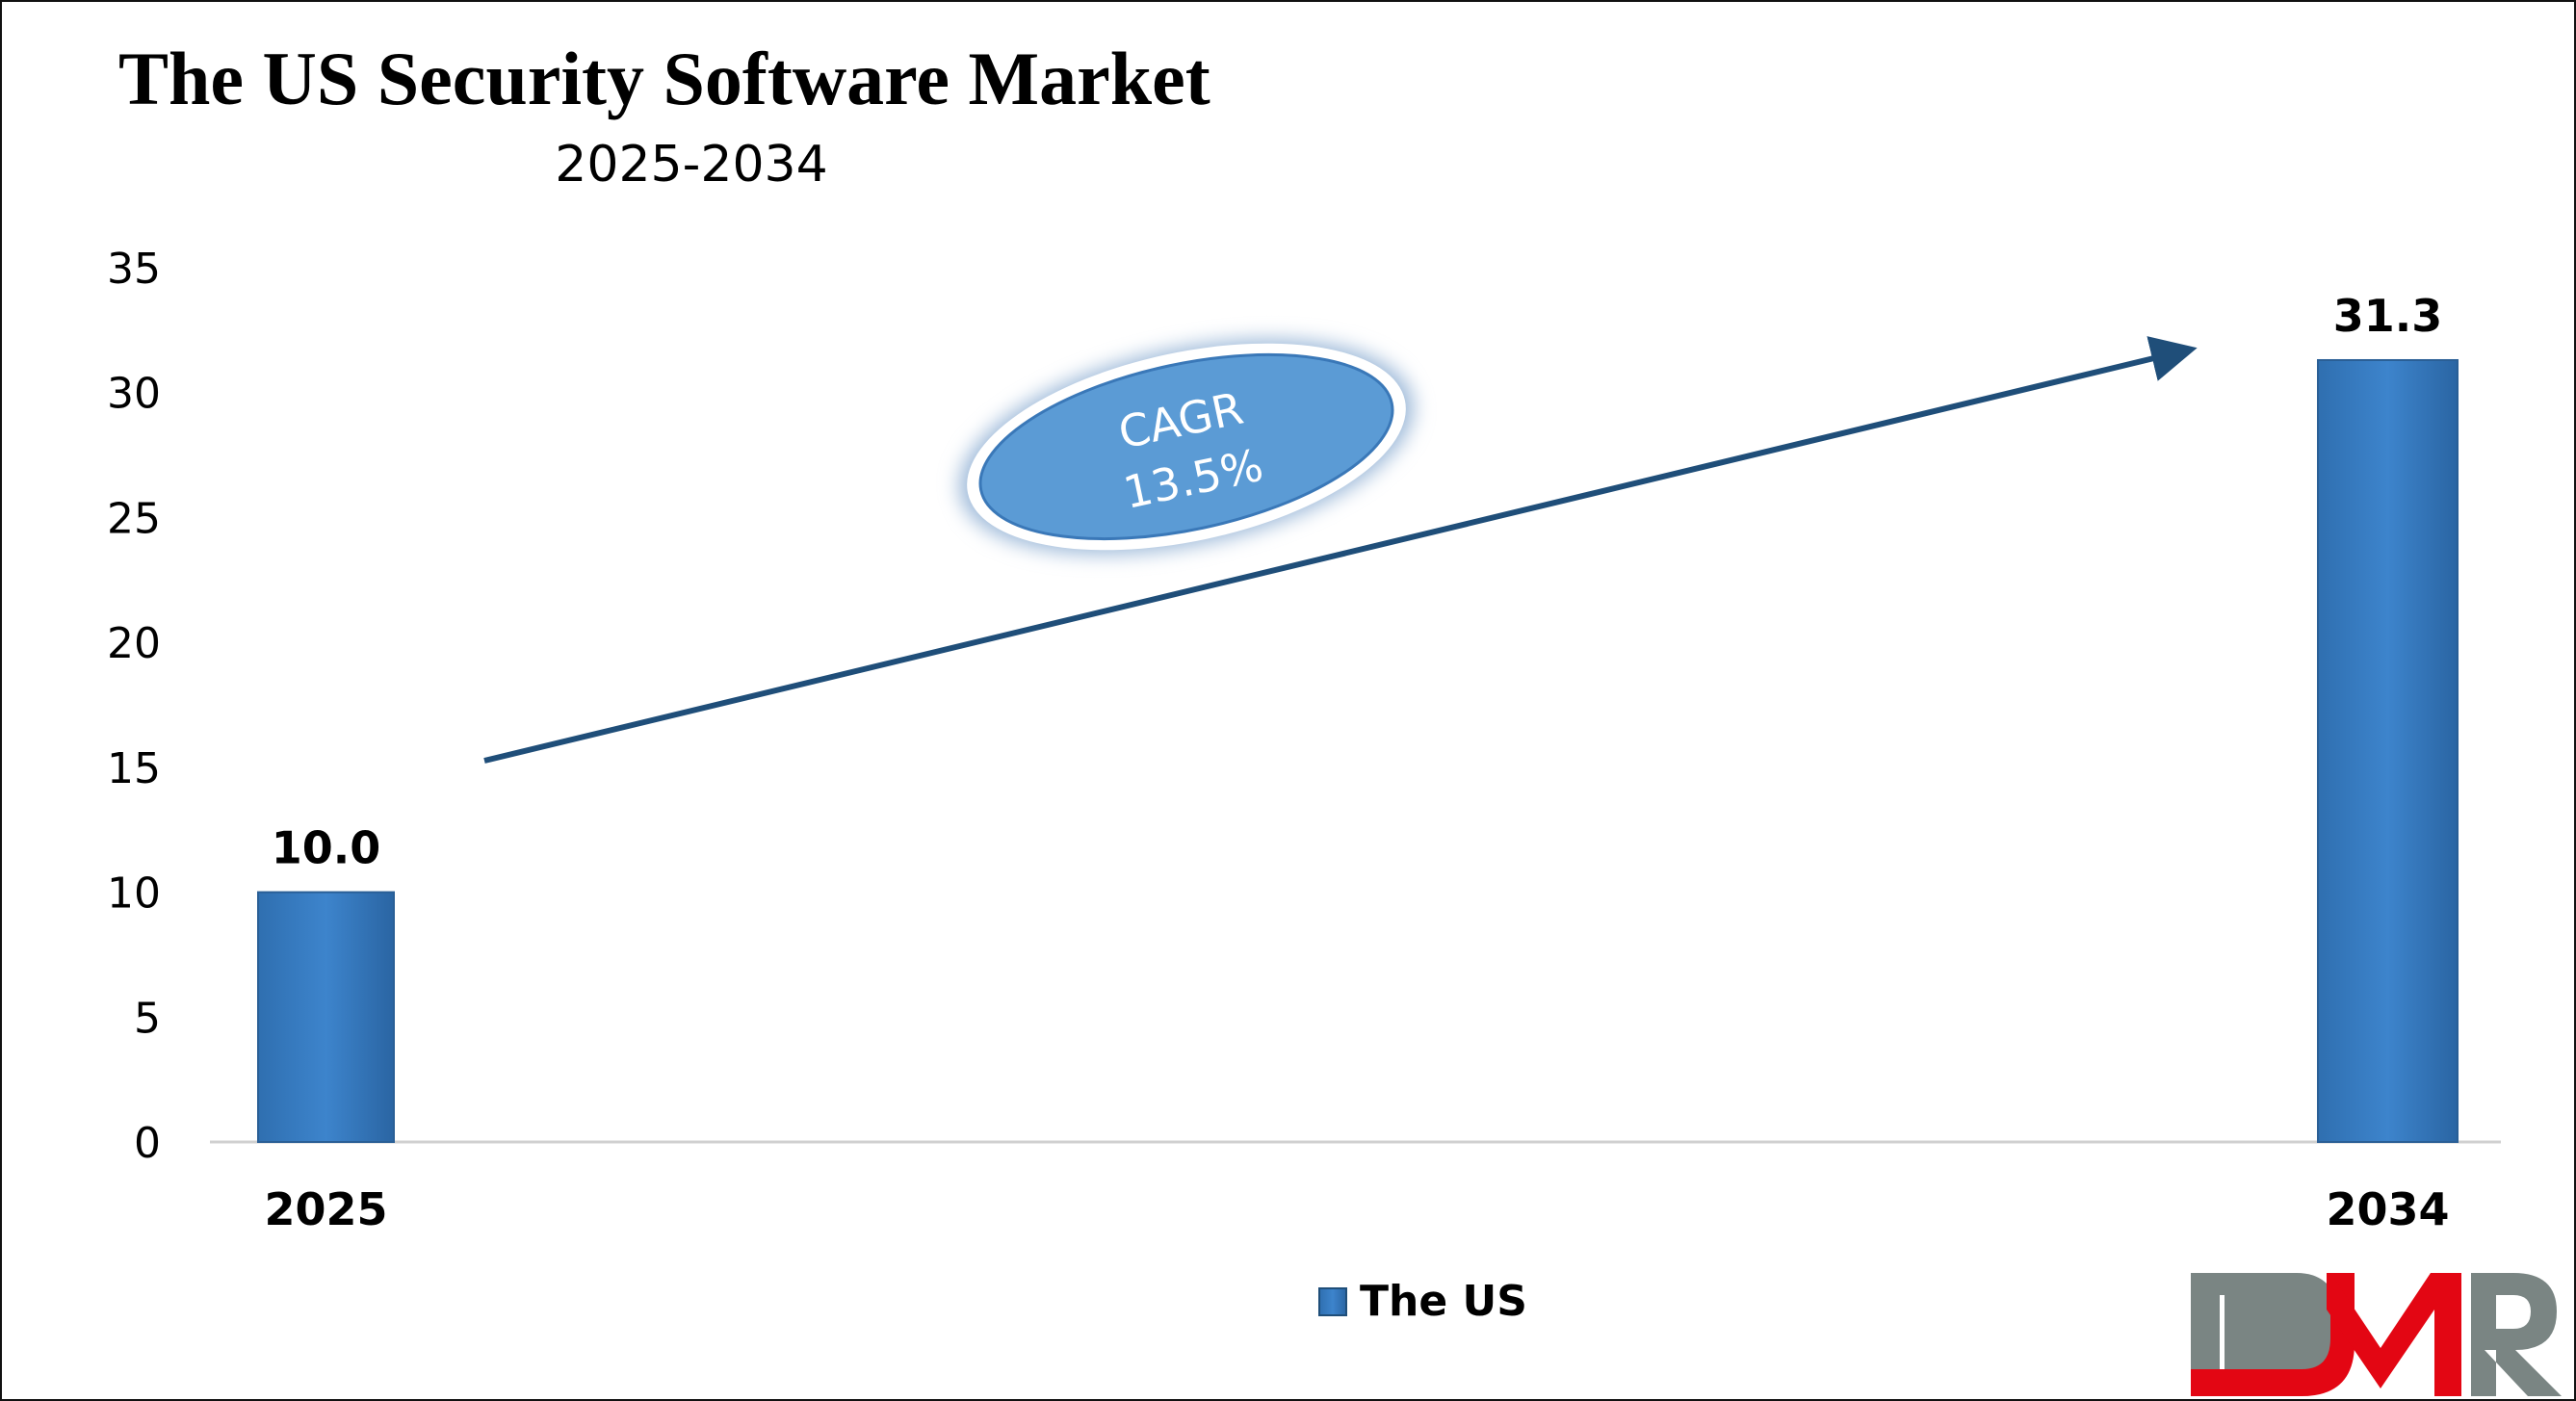 This screenshot has width=2576, height=1401. I want to click on legend-swatch, so click(1332, 1301).